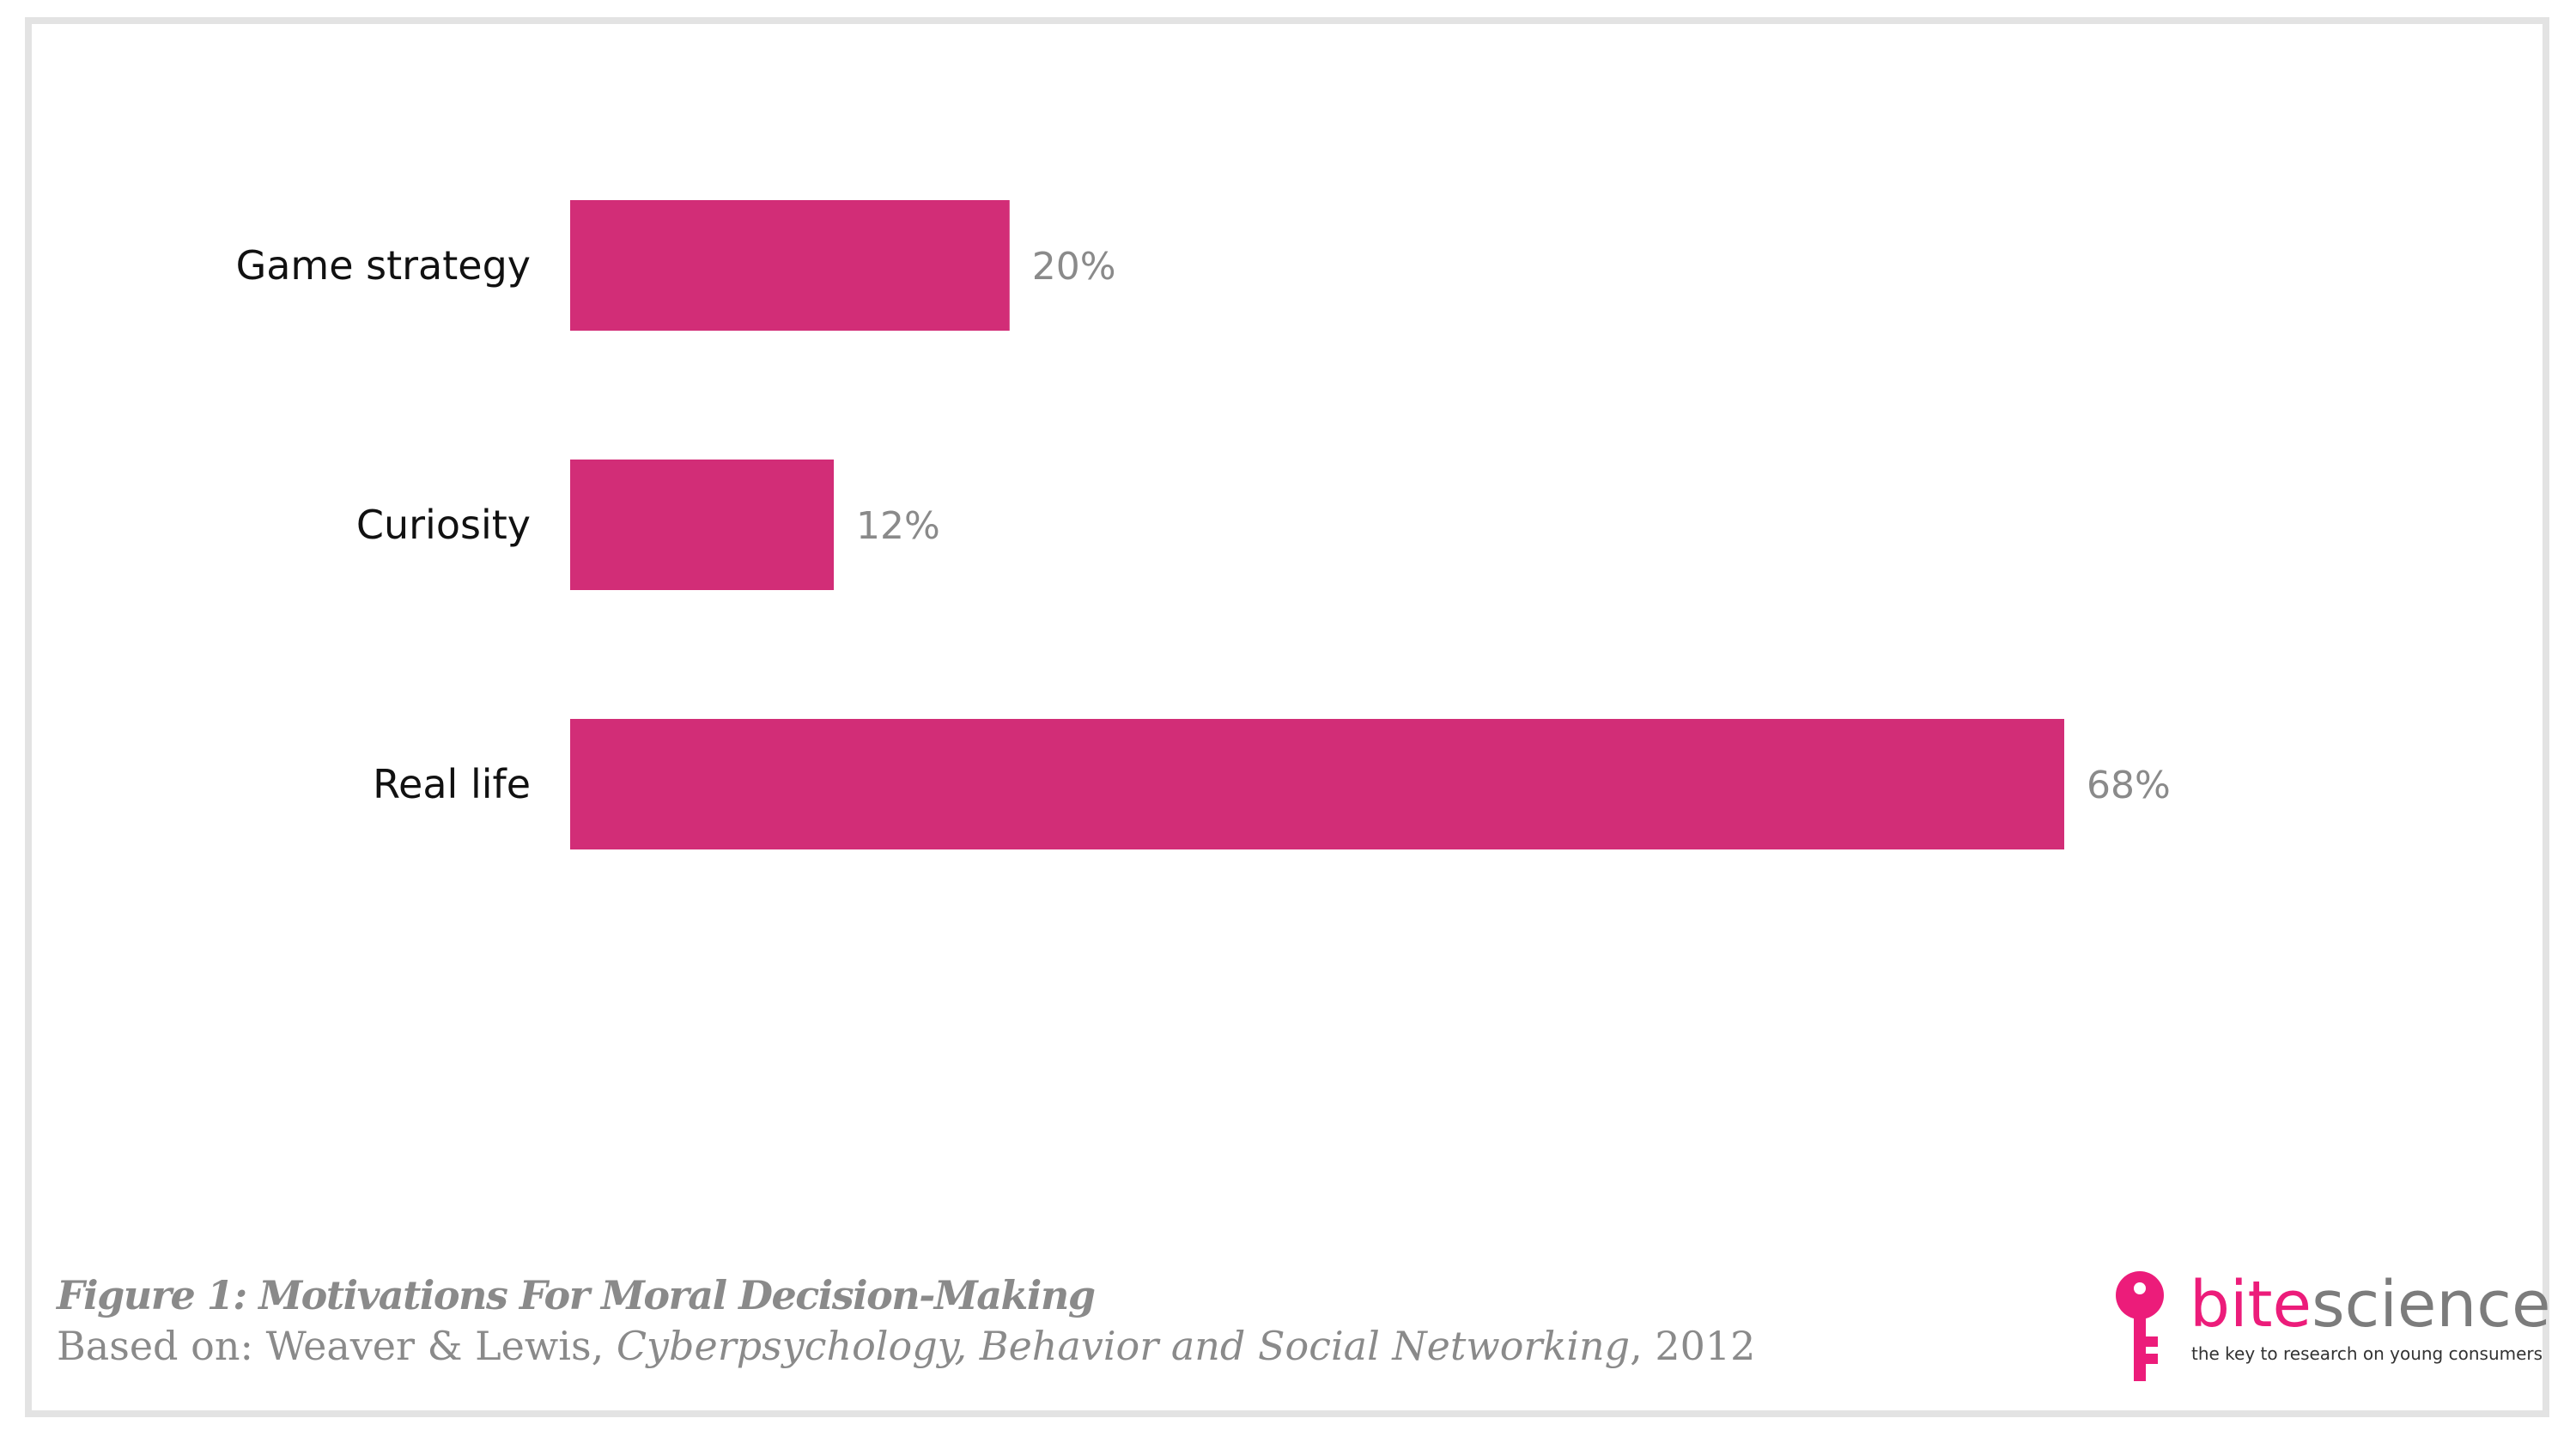  I want to click on source-year: , 2012, so click(1693, 1346).